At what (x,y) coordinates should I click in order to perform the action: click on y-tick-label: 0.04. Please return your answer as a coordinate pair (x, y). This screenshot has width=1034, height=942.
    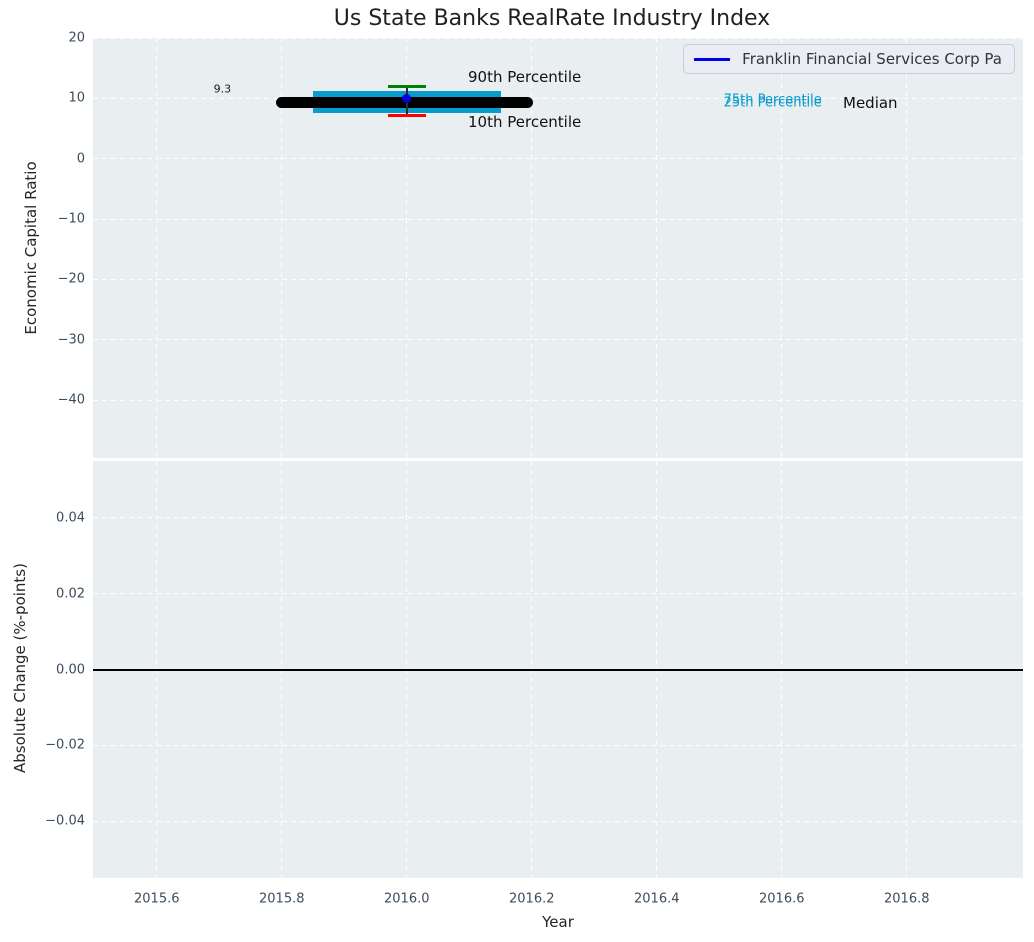
    Looking at the image, I should click on (70, 518).